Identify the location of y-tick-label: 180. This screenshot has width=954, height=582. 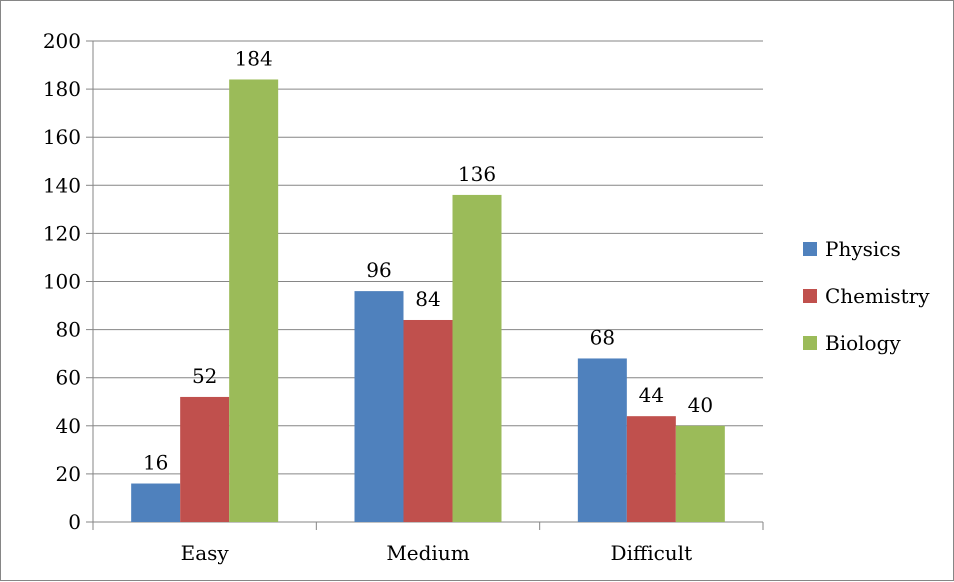
(62, 89).